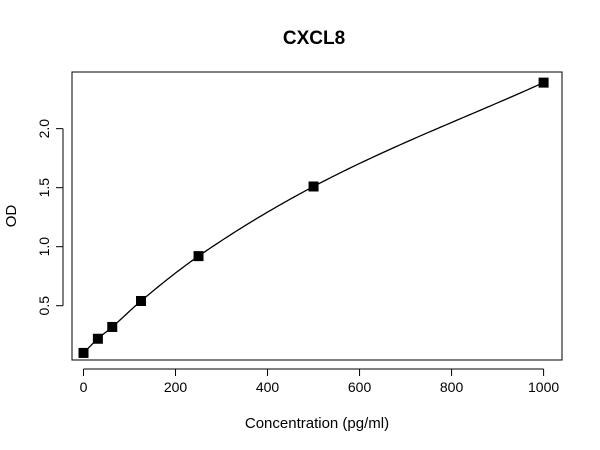 This screenshot has height=450, width=600. I want to click on chart-title: CXCL8, so click(314, 38).